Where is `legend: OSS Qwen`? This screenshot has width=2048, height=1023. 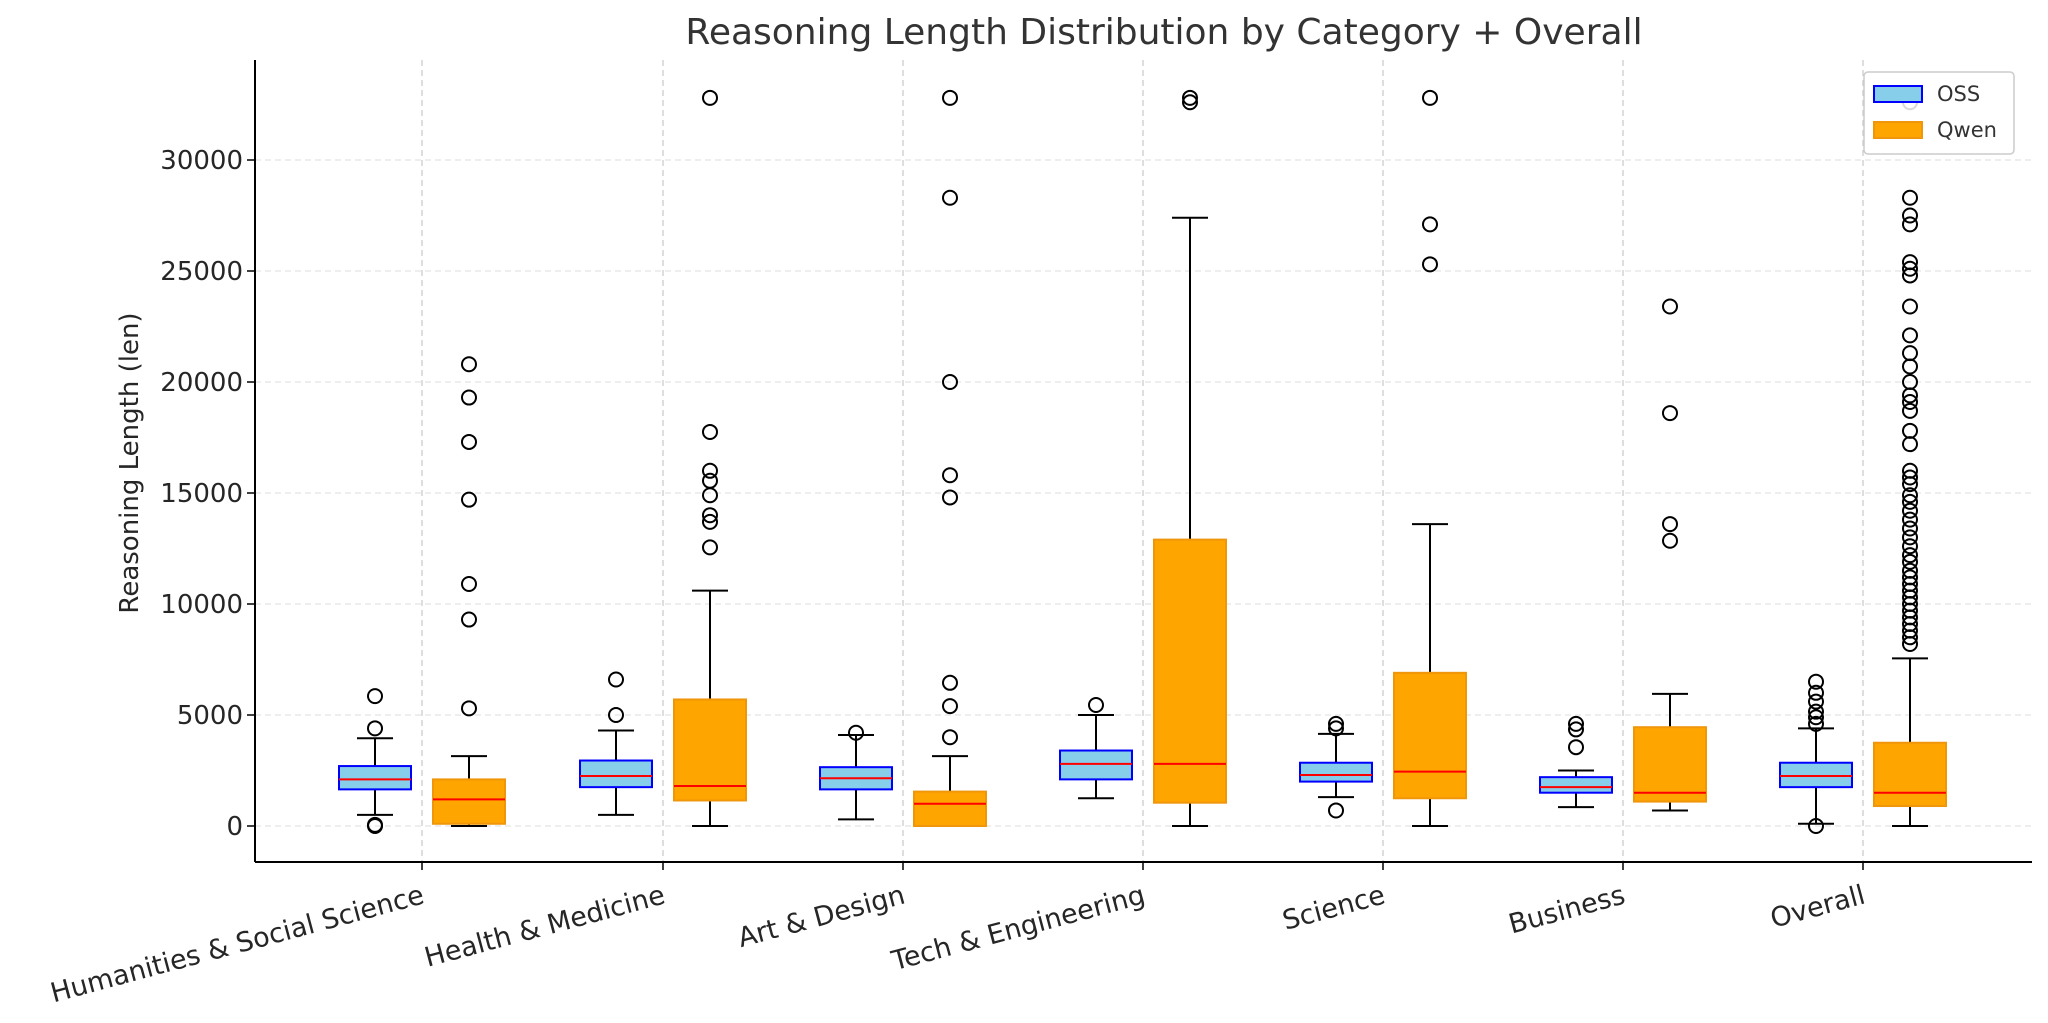
legend: OSS Qwen is located at coordinates (1939, 113).